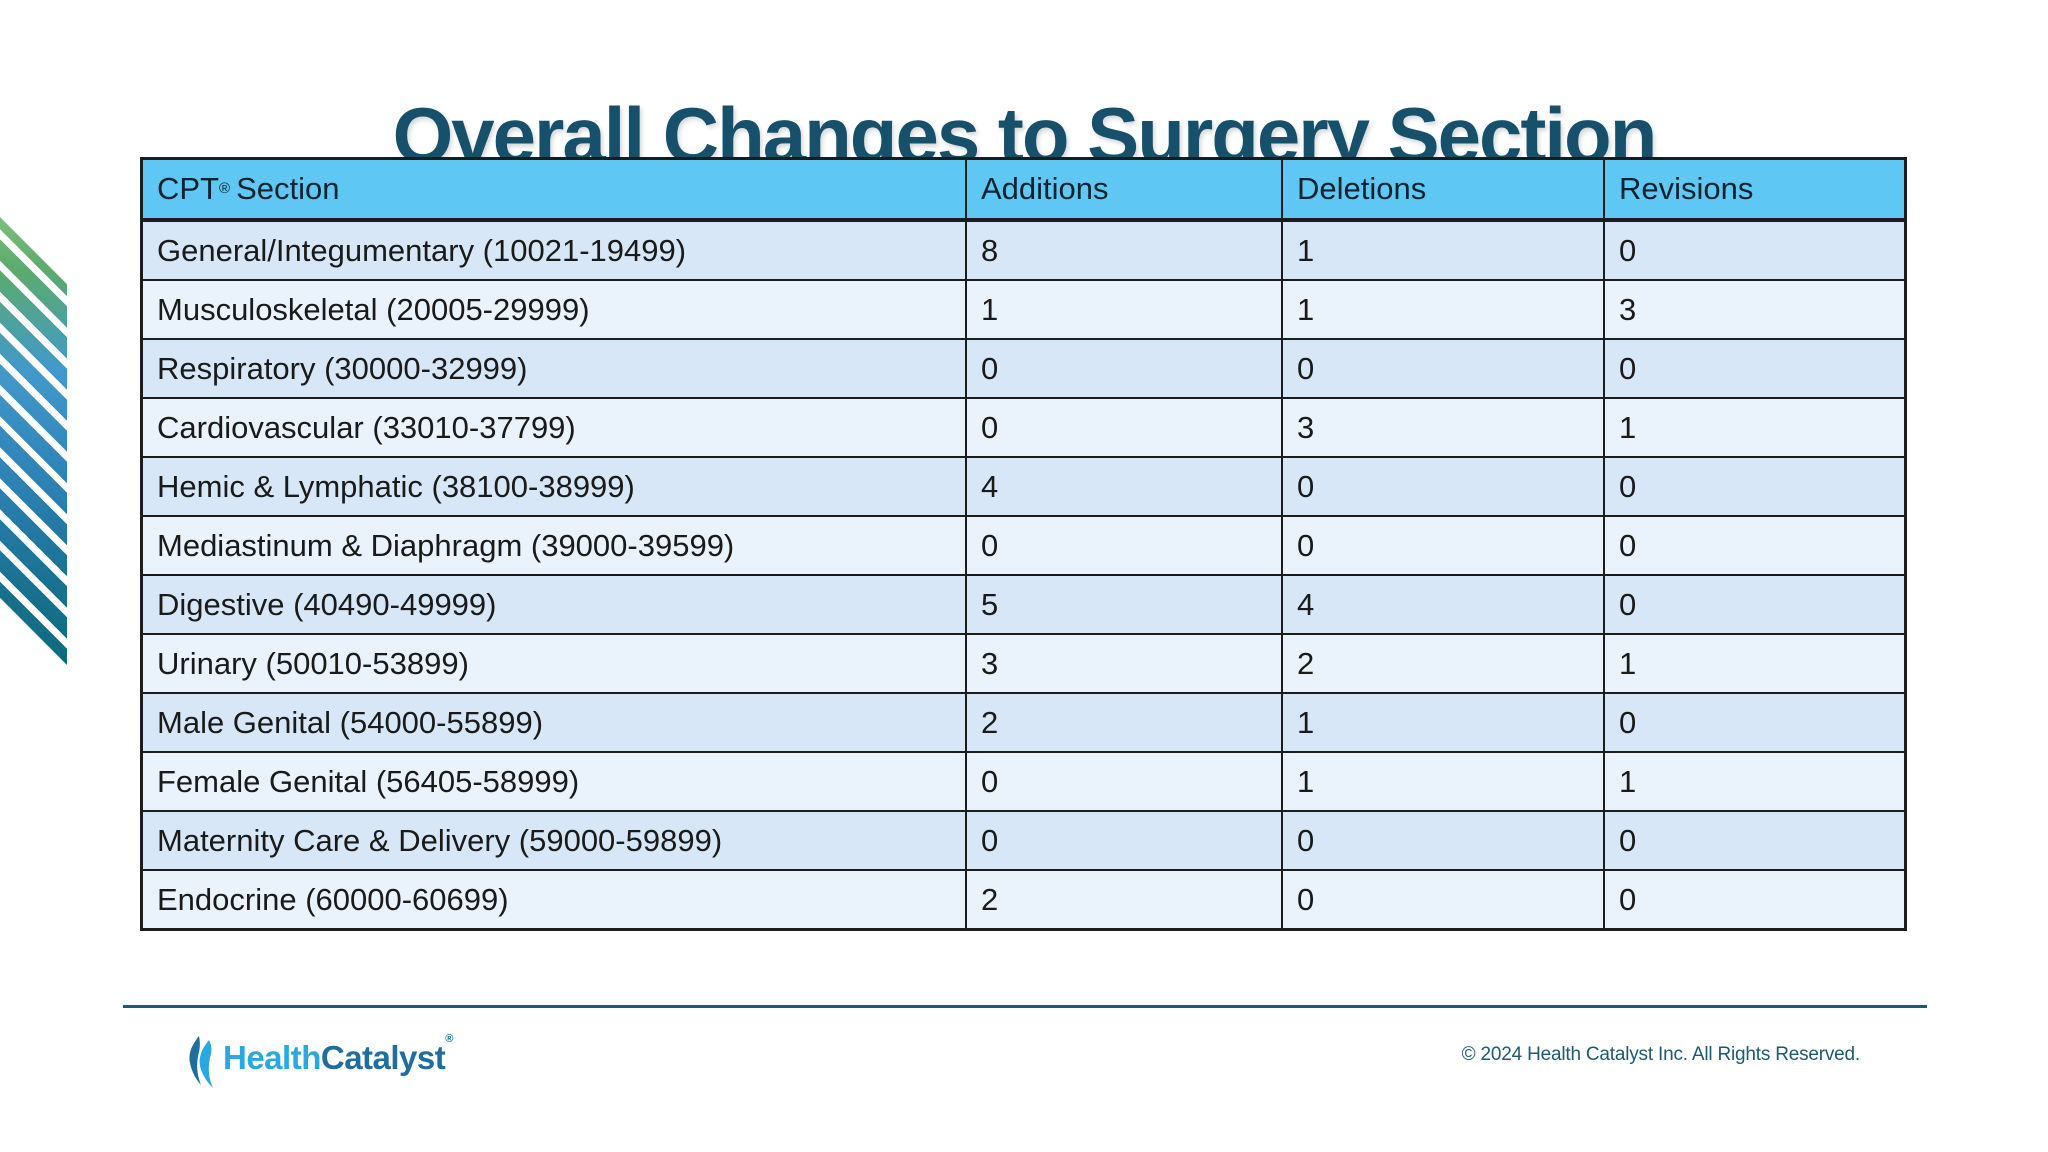  I want to click on section-cell: Musculoskeletal (20005-29999), so click(373, 309).